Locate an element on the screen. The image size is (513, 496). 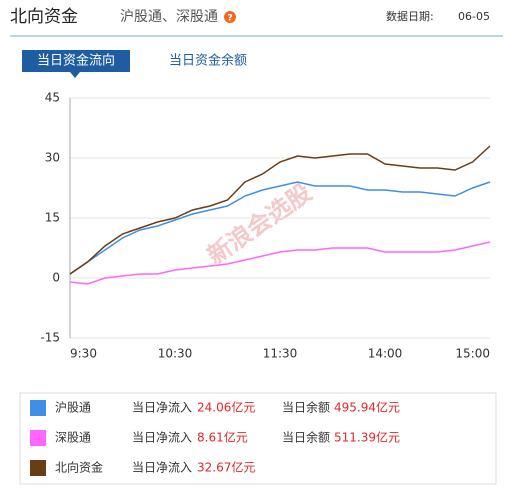
y-tick-label: 30 is located at coordinates (52, 158).